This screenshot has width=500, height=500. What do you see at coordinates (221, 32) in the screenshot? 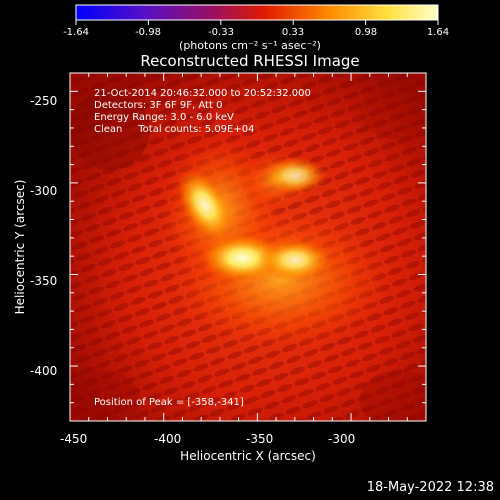
I see `colorbar-tick-label: -0.33` at bounding box center [221, 32].